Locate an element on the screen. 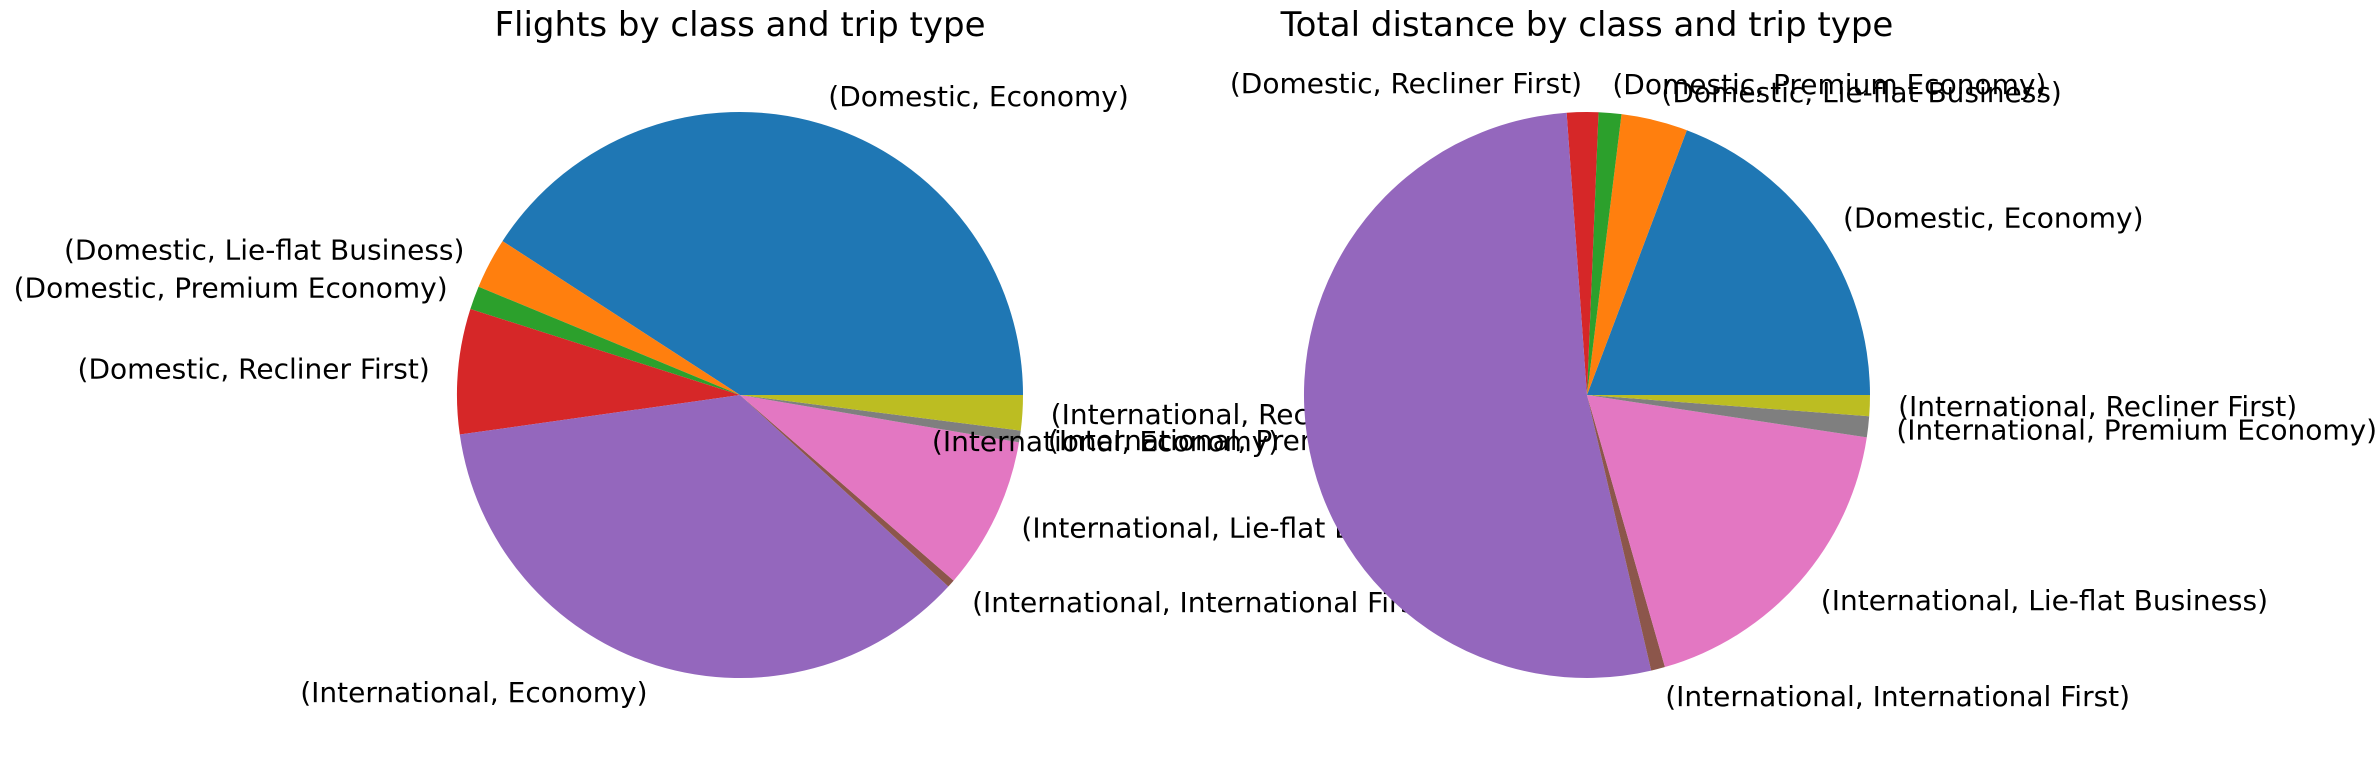 The width and height of the screenshot is (2380, 758). pie-slice-flights-domestic-lie-flat-business is located at coordinates (609, 318).